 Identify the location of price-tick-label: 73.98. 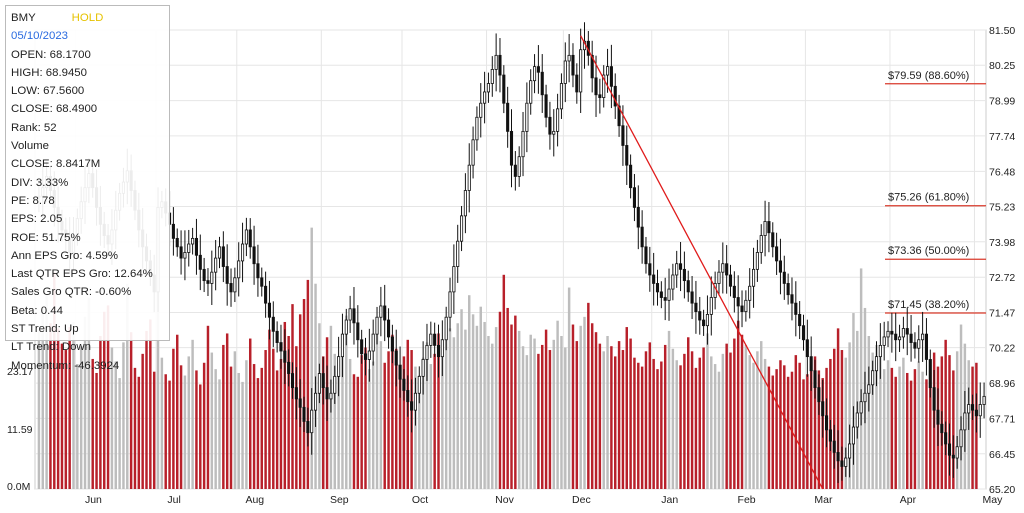
(1002, 243).